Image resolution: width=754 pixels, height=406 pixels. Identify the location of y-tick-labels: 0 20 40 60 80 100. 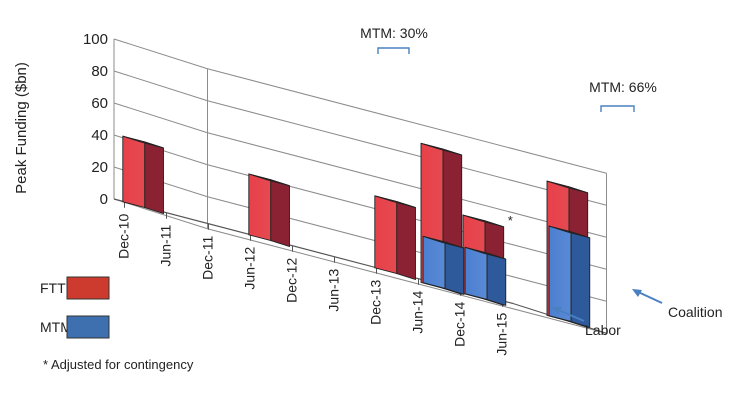
(95, 119).